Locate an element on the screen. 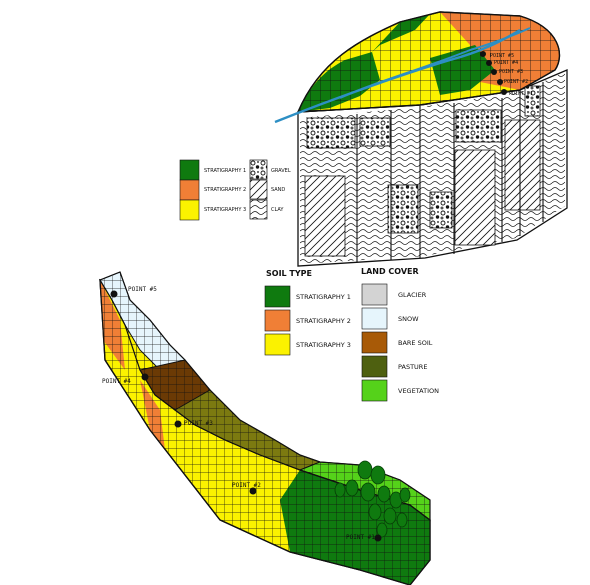 The width and height of the screenshot is (590, 585). land-cover-label: GLACIER is located at coordinates (412, 295).